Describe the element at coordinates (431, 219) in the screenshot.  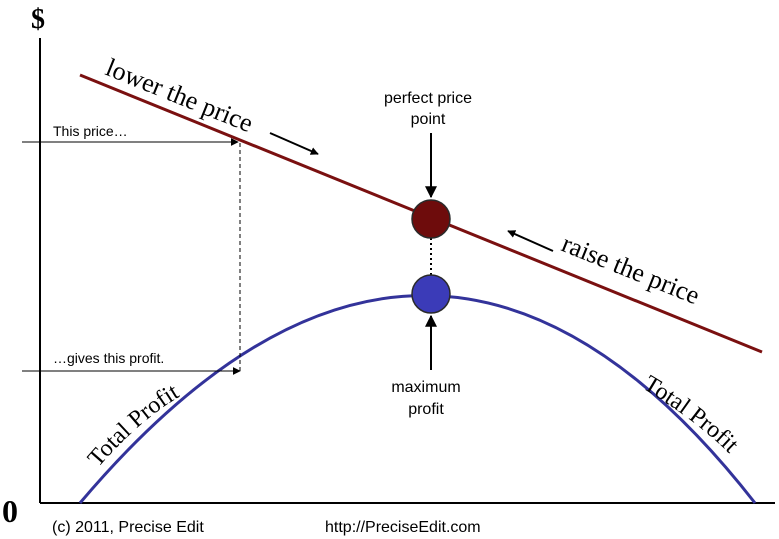
I see `perfect-price-dot` at that location.